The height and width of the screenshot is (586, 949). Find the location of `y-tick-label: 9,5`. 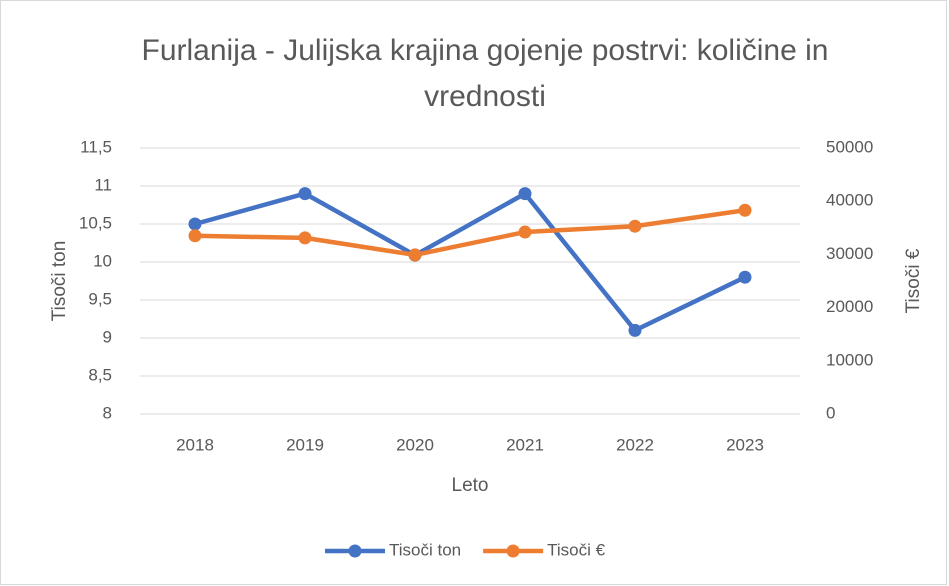

y-tick-label: 9,5 is located at coordinates (100, 298).